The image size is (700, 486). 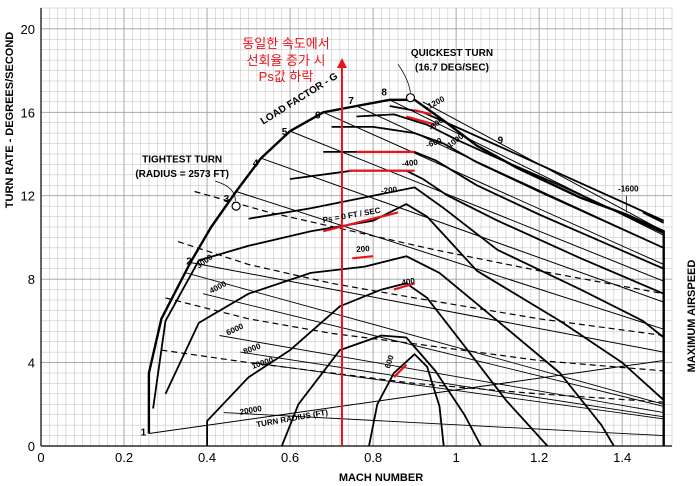 I want to click on y-tick-label: 0, so click(x=31, y=446).